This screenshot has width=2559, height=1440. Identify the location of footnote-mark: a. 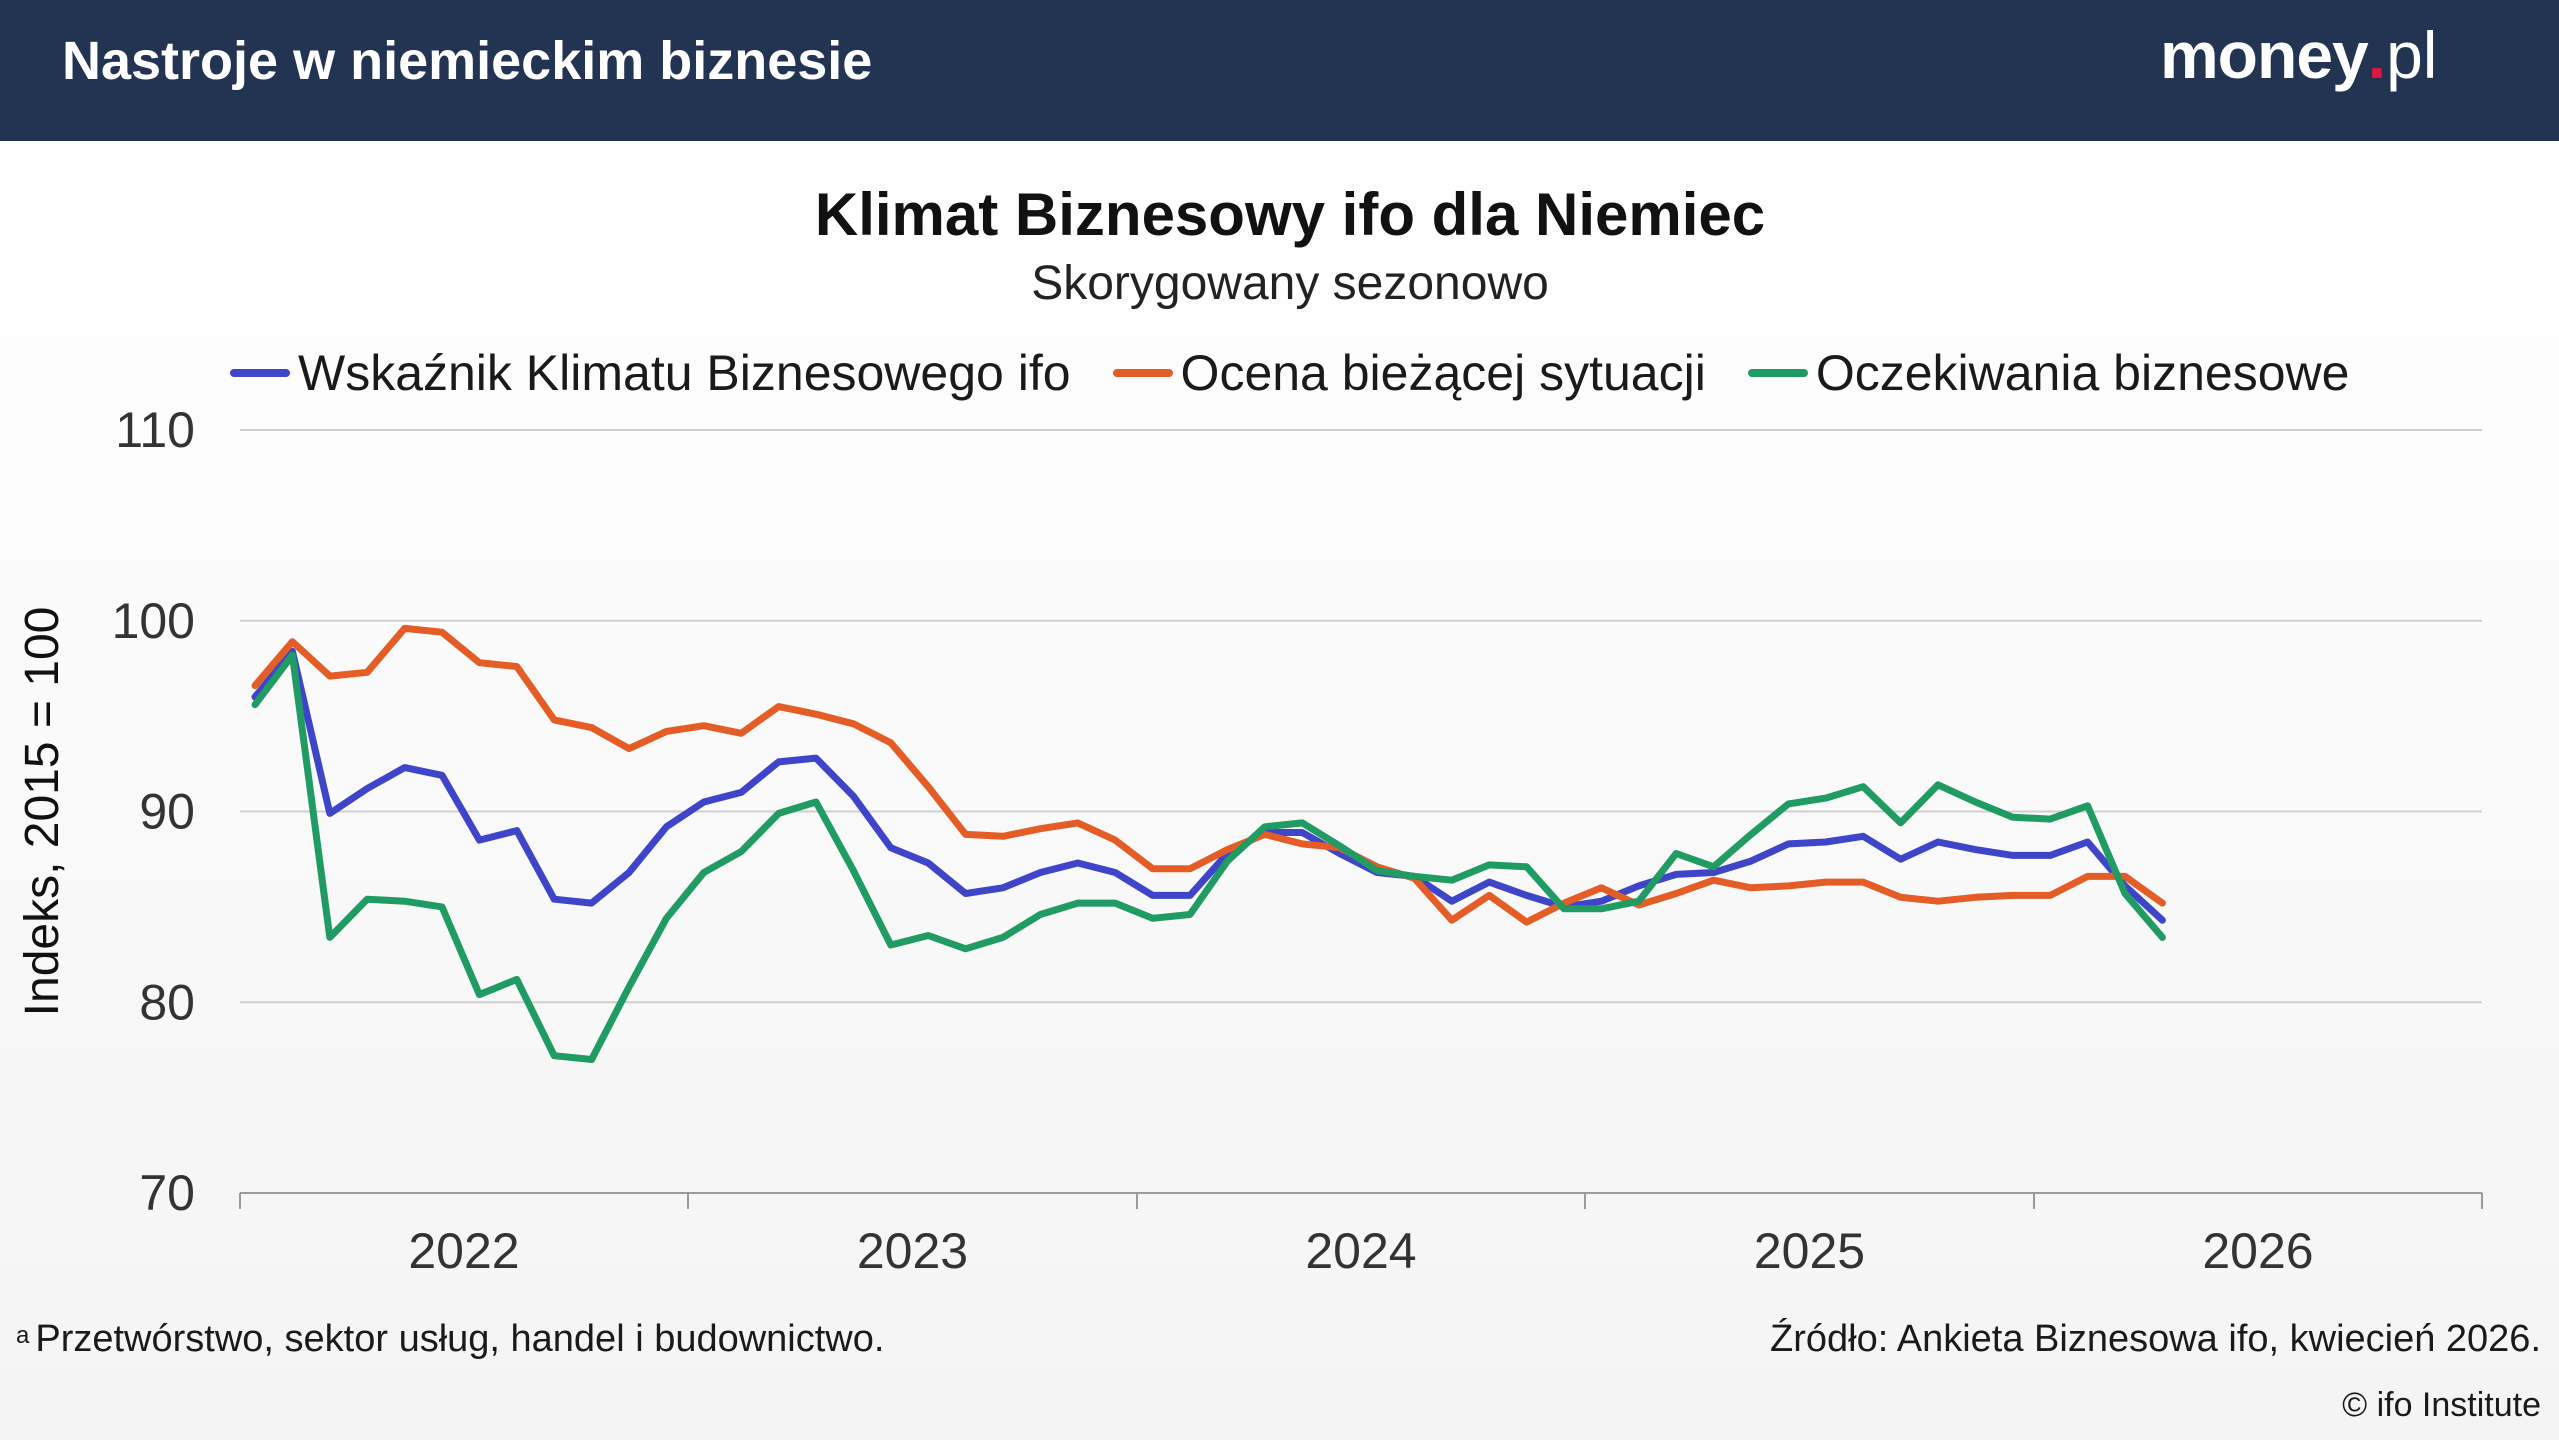
(23, 1335).